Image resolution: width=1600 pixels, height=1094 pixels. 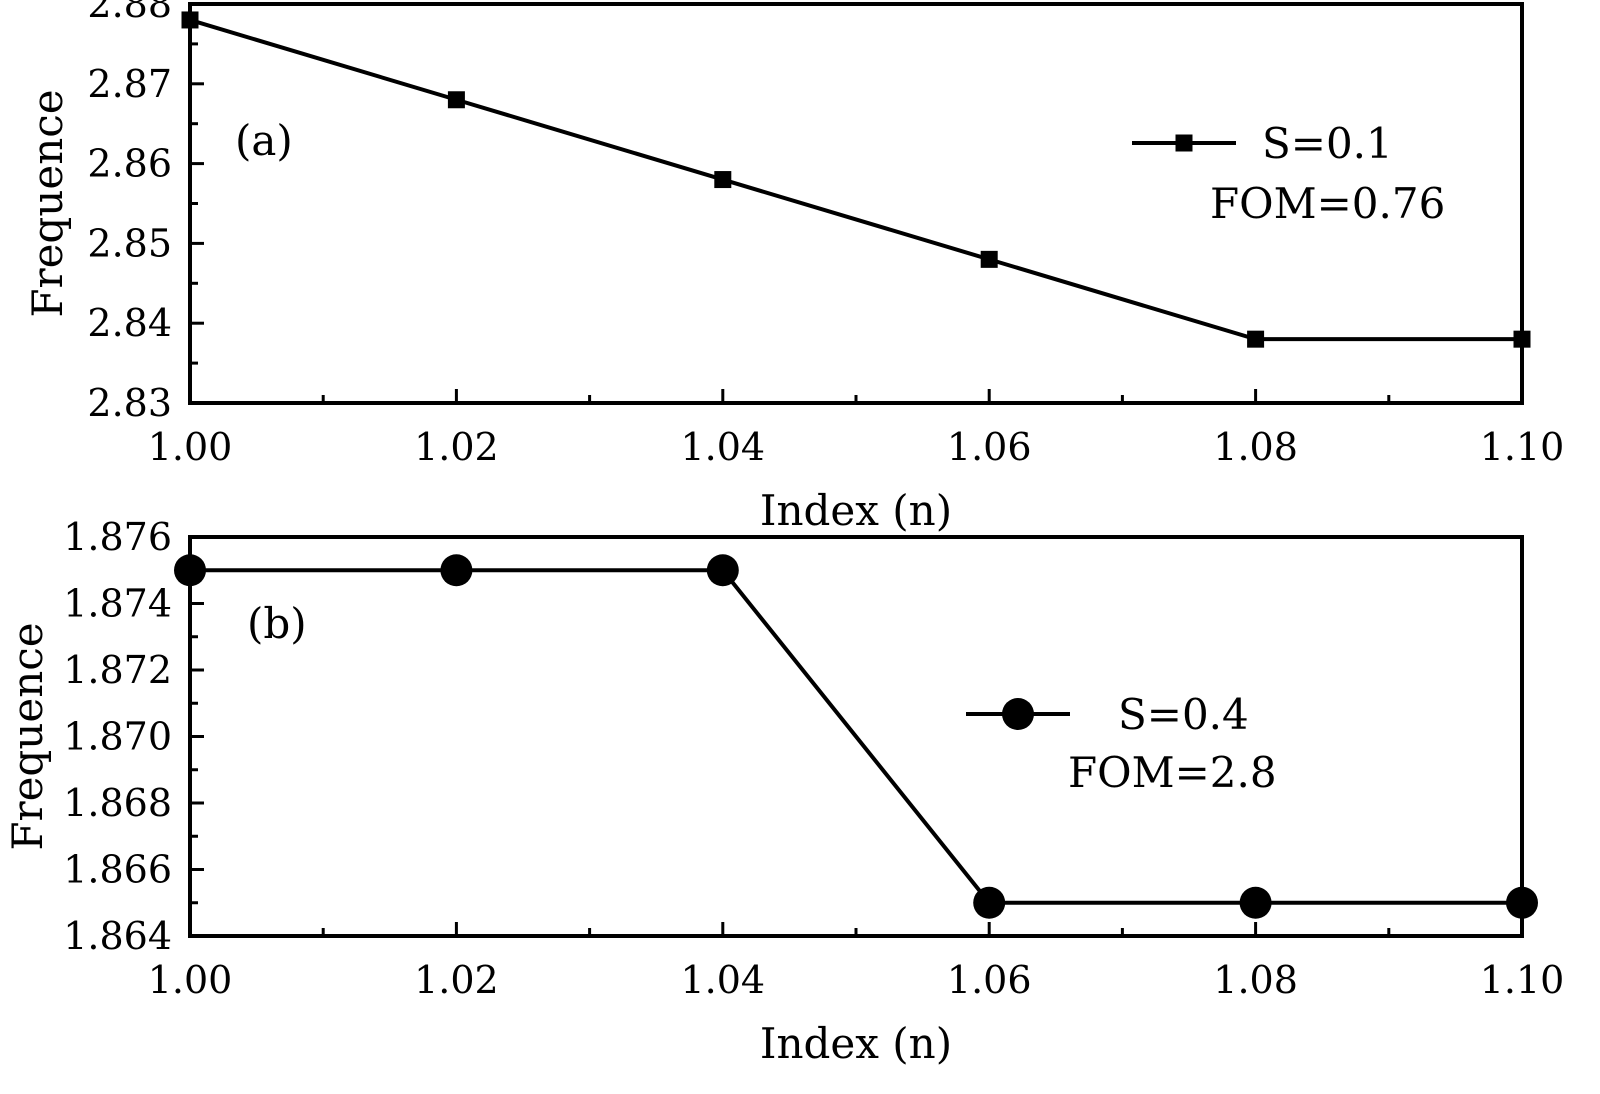 What do you see at coordinates (129, 323) in the screenshot?
I see `y-tick-label: 2.84` at bounding box center [129, 323].